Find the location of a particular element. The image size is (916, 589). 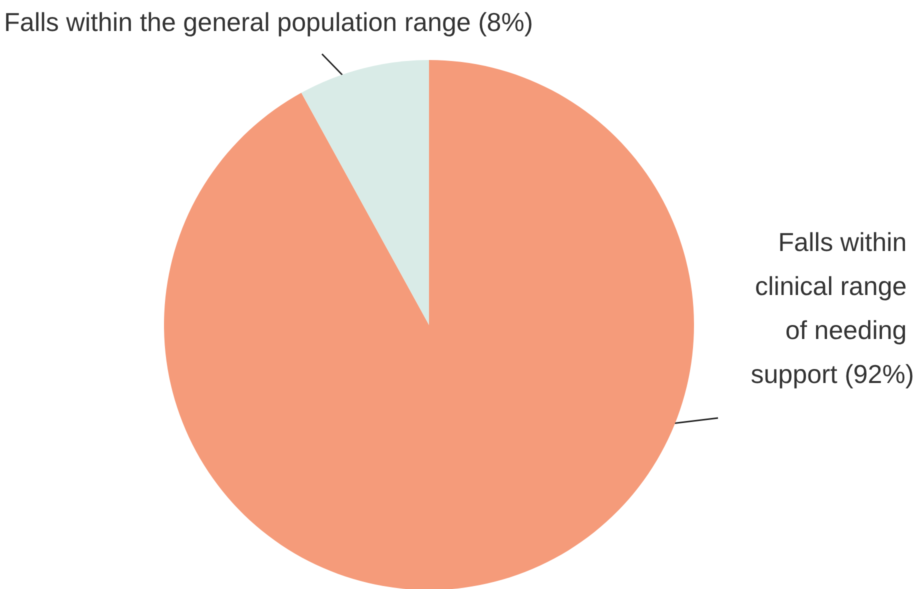

slice-label: Falls within clinical range of needing support (92%) is located at coordinates (832, 308).